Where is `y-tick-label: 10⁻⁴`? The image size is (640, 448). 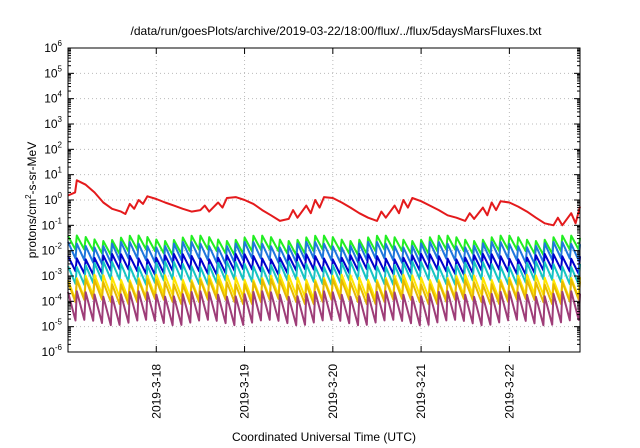 y-tick-label: 10⁻⁴ is located at coordinates (52, 300).